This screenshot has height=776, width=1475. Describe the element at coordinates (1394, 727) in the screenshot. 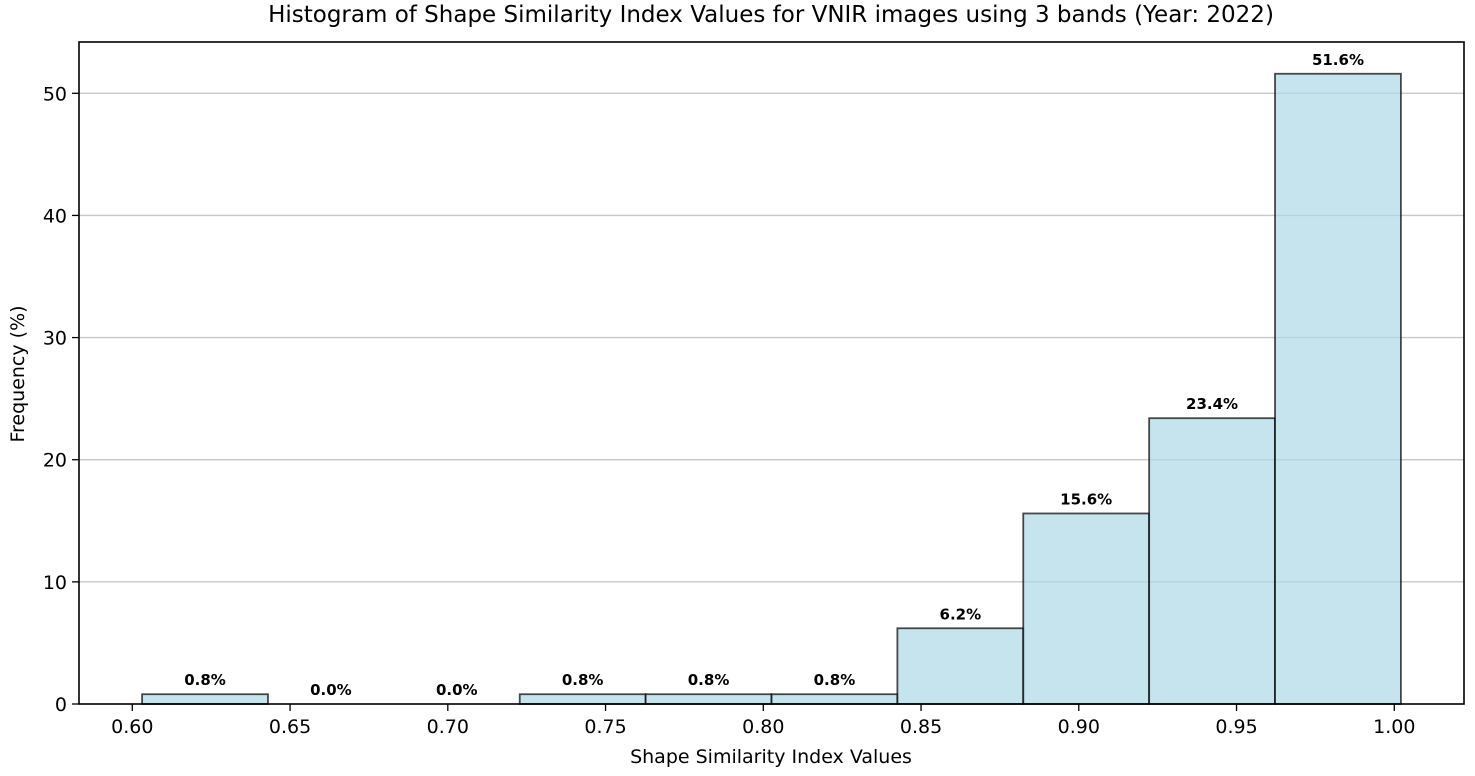

I see `x-tick-label: 1.00` at that location.